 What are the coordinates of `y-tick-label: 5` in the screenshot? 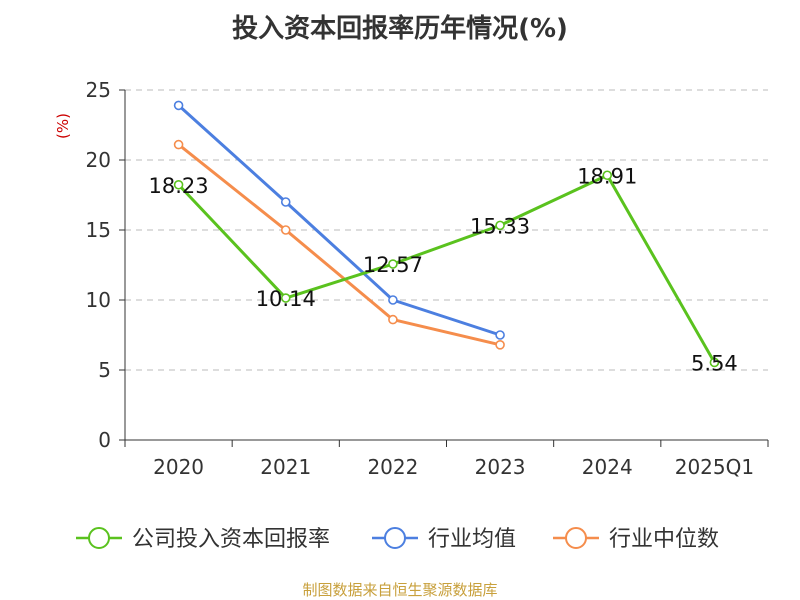 It's located at (104, 370).